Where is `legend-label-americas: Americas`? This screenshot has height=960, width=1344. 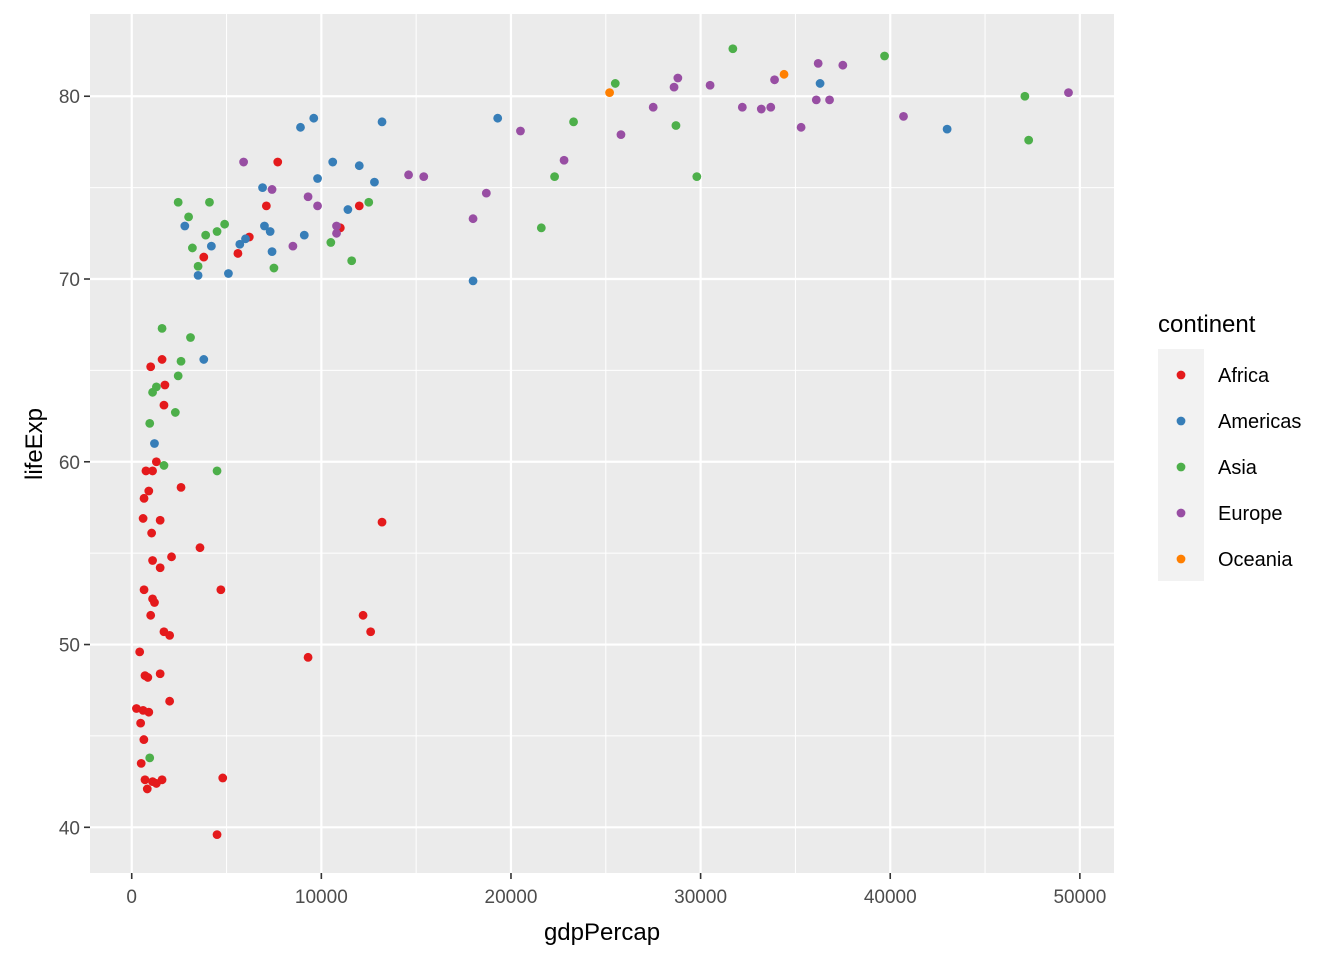 legend-label-americas: Americas is located at coordinates (1259, 422).